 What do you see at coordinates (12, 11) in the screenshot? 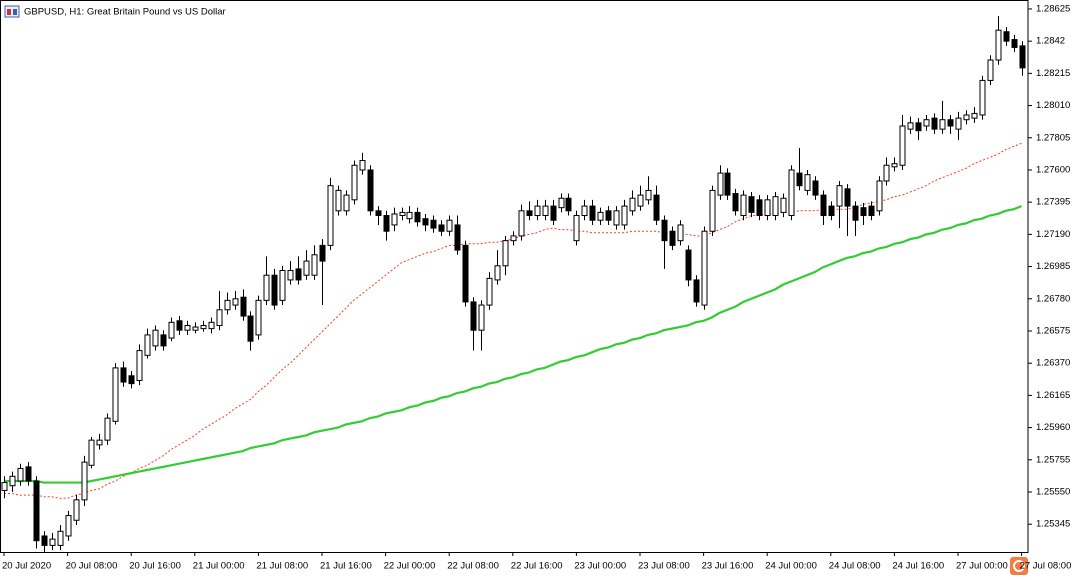
I see `symbol-icon` at bounding box center [12, 11].